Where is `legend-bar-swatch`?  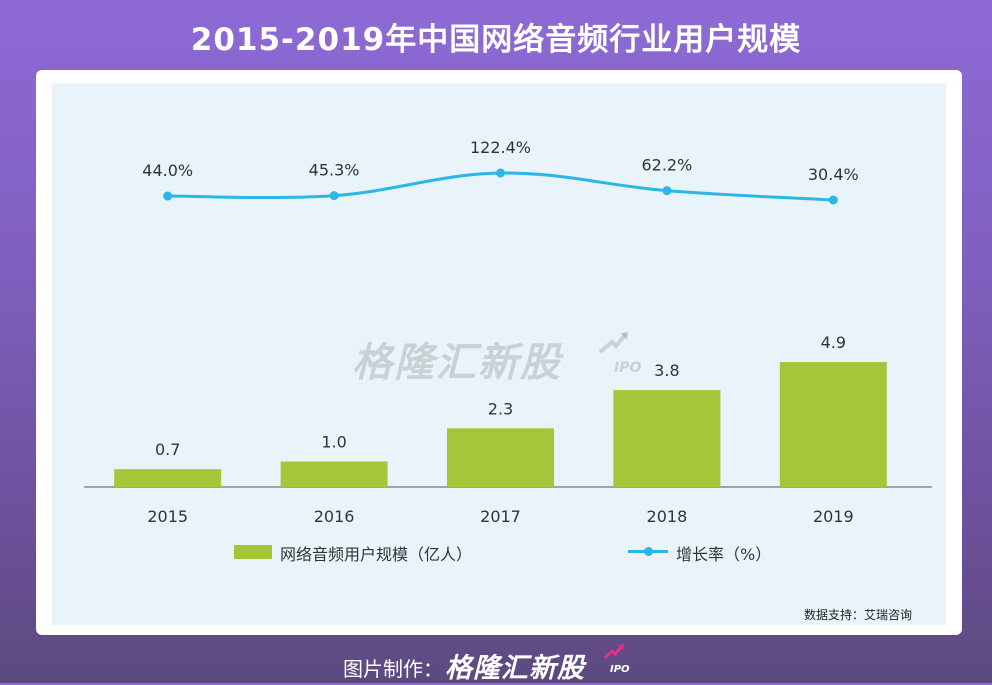
legend-bar-swatch is located at coordinates (253, 552).